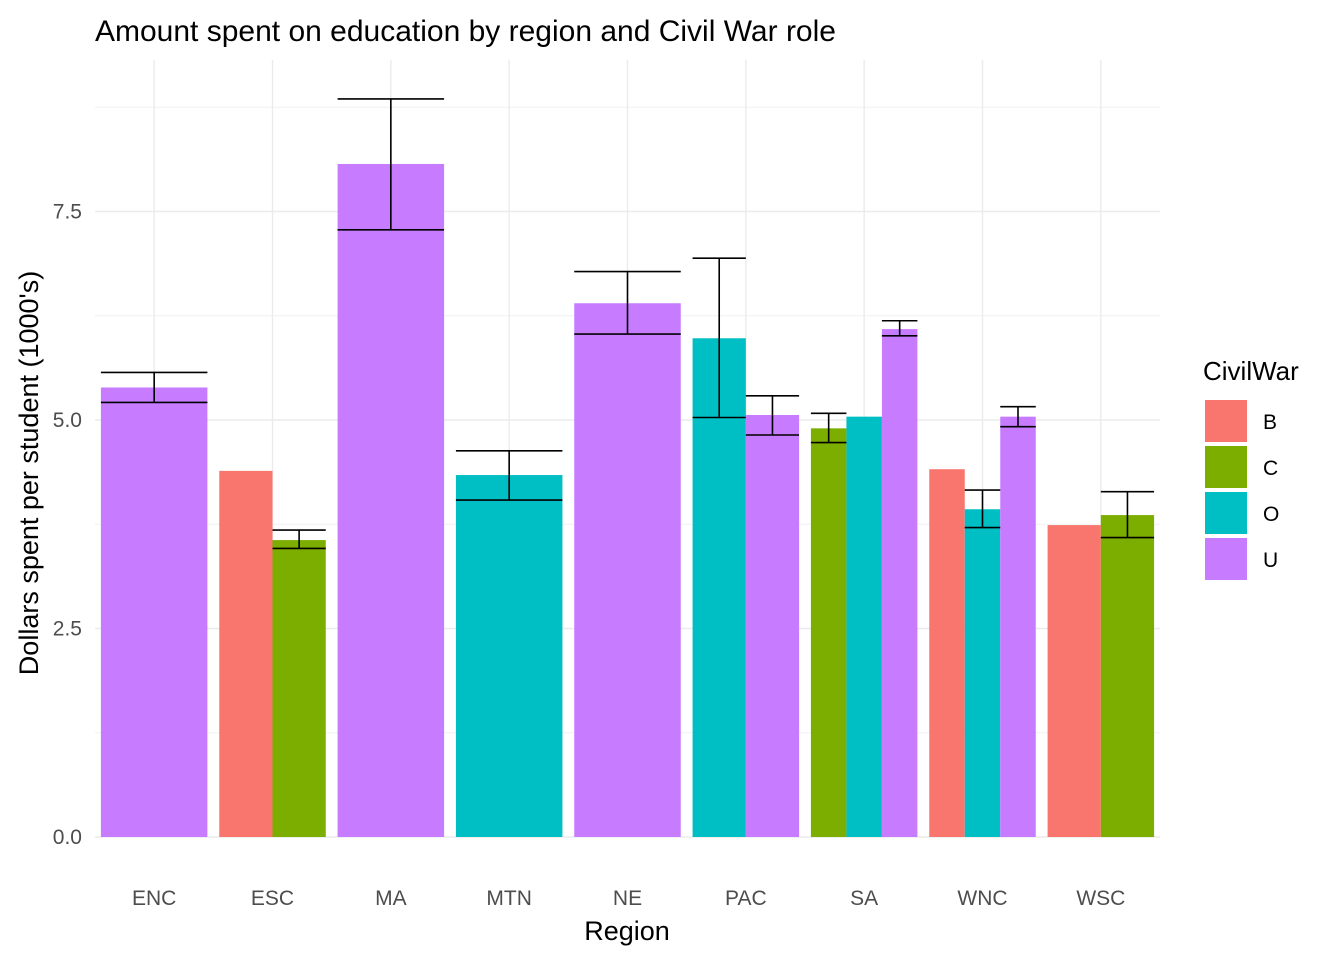 The width and height of the screenshot is (1344, 960). What do you see at coordinates (1127, 676) in the screenshot?
I see `bar-wsc-c` at bounding box center [1127, 676].